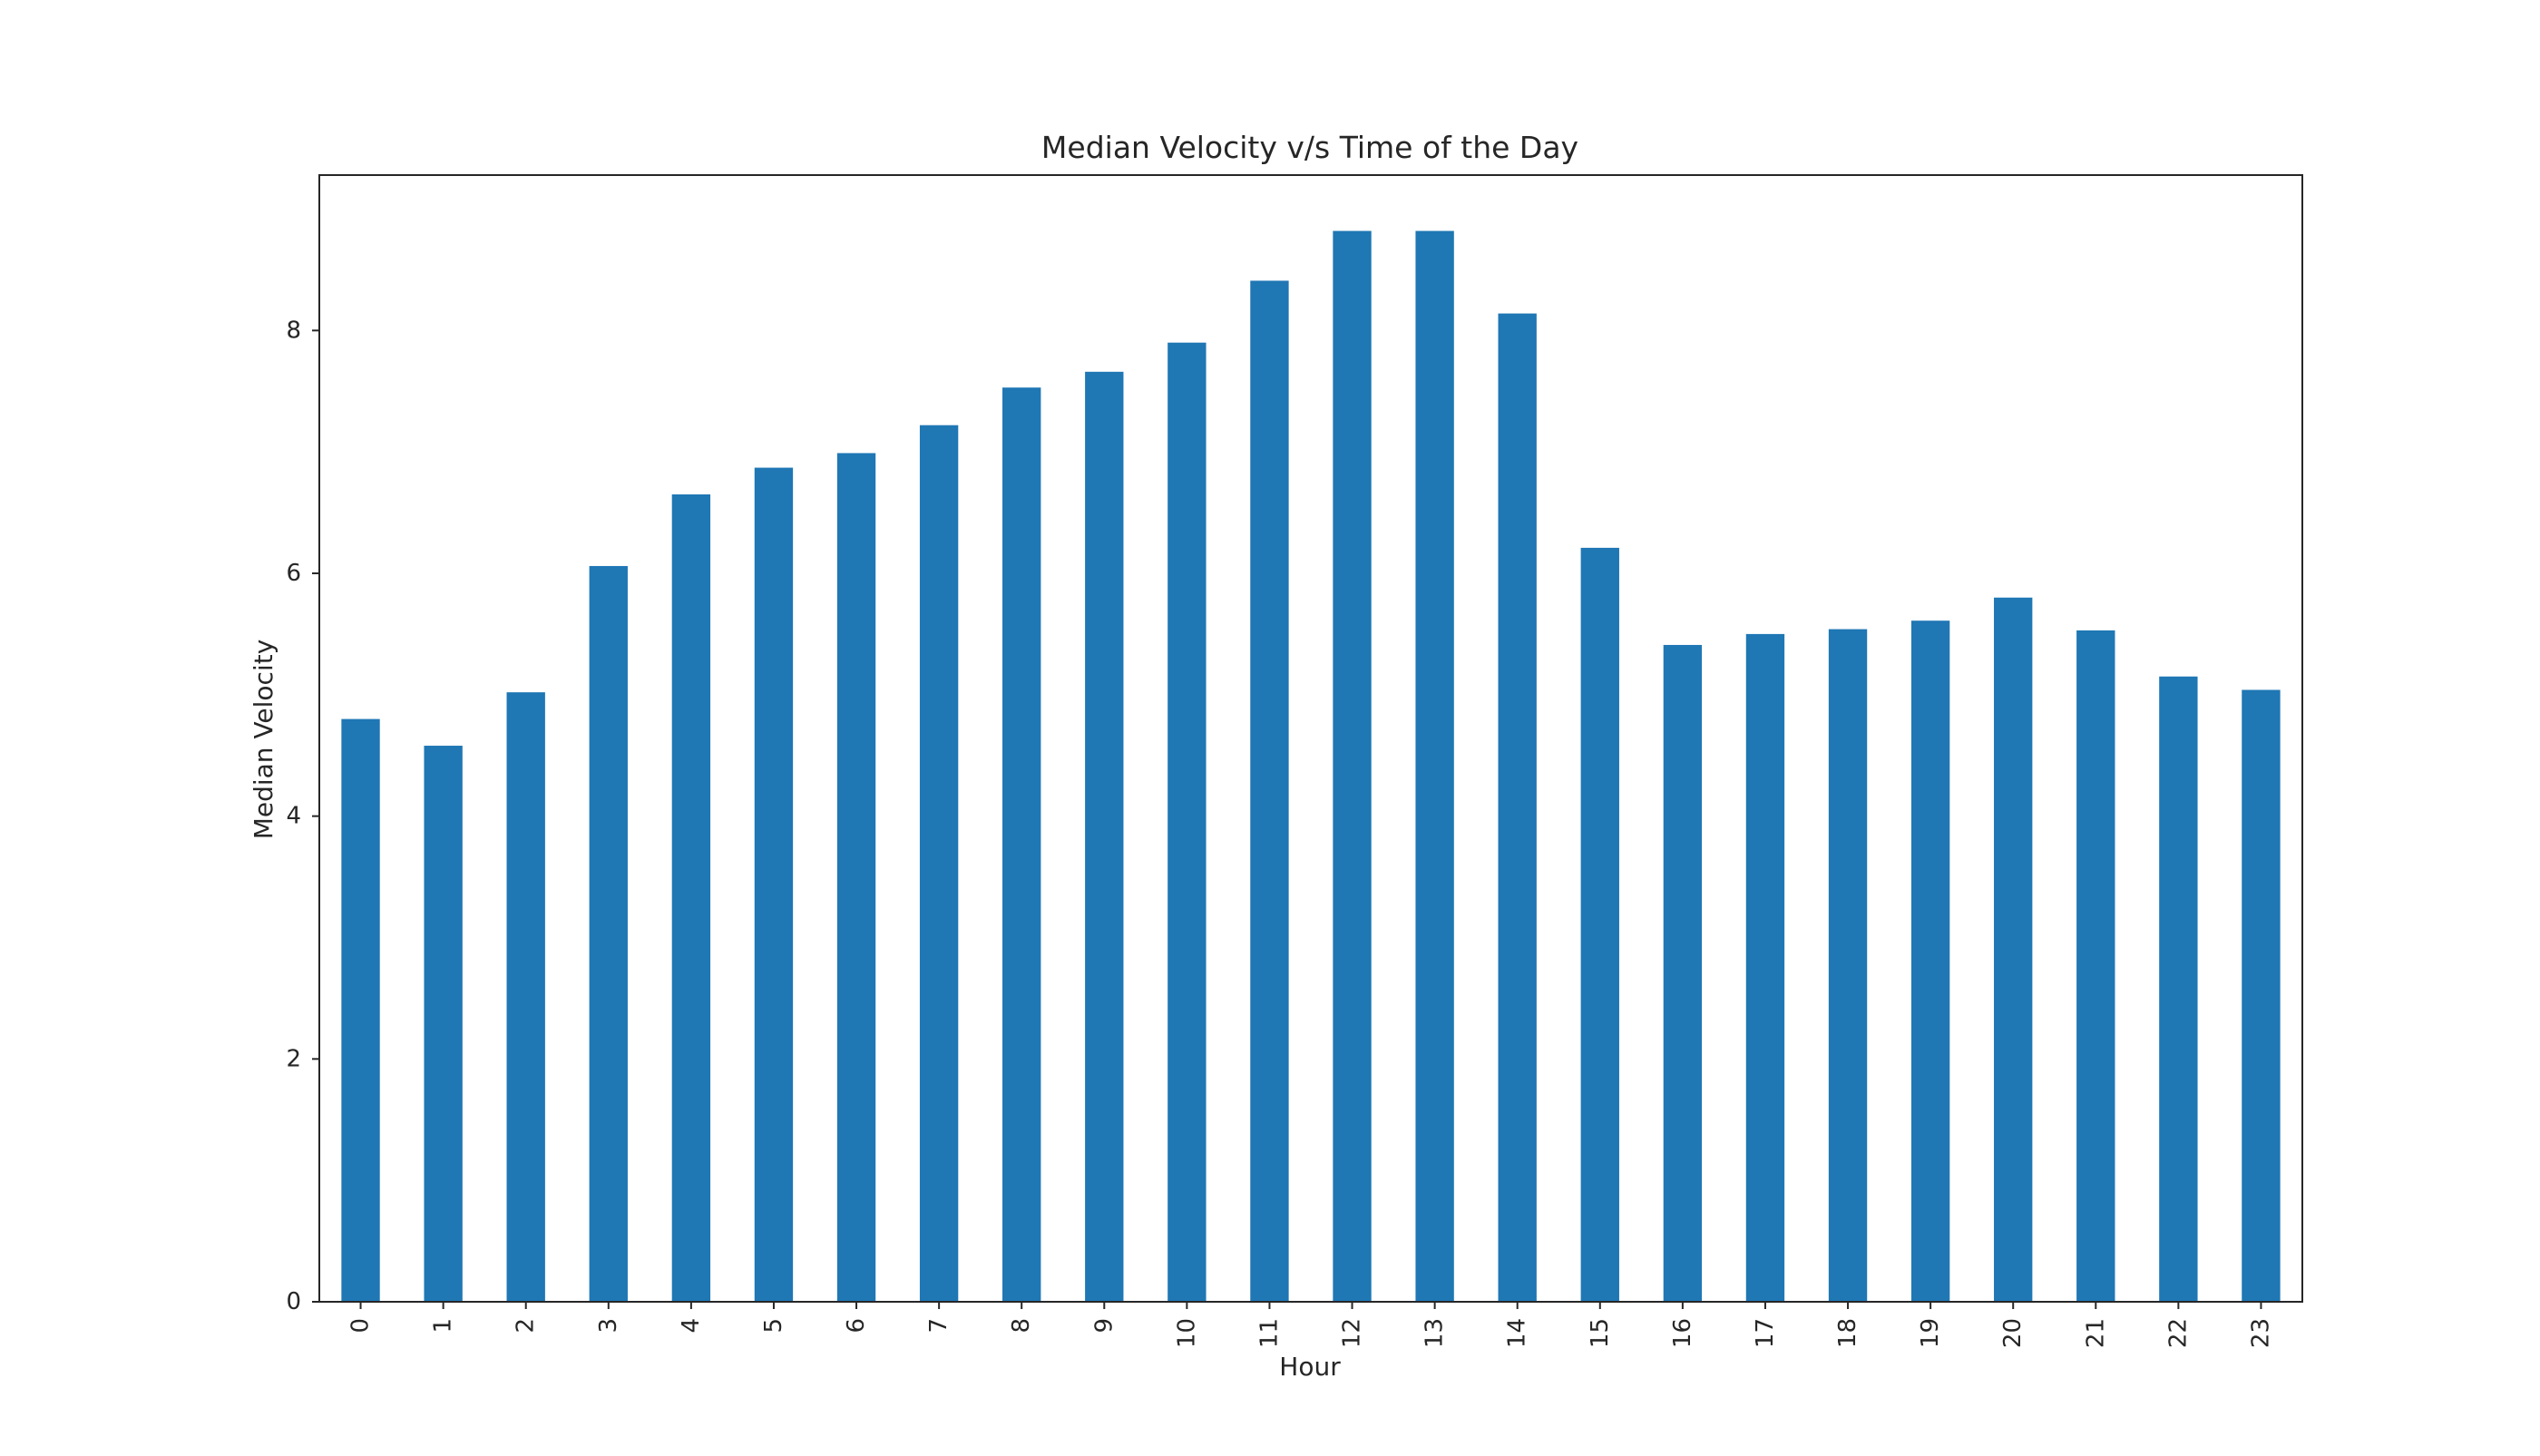  Describe the element at coordinates (1435, 1333) in the screenshot. I see `x-tick-label: 13` at that location.